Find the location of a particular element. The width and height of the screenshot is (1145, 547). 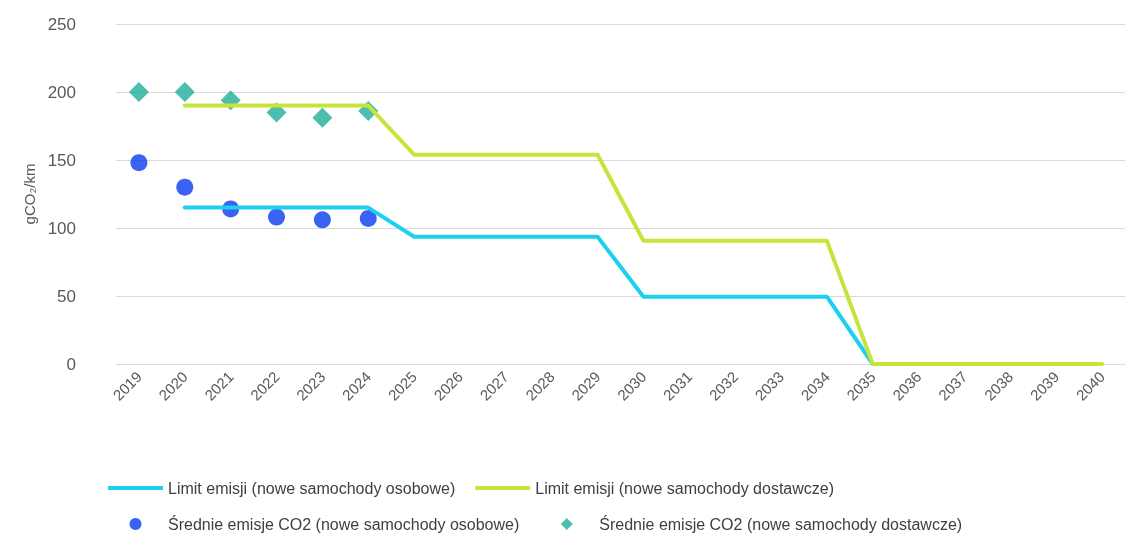

legend-label: Limit emisji (nowe samochody osobowe) is located at coordinates (312, 488).